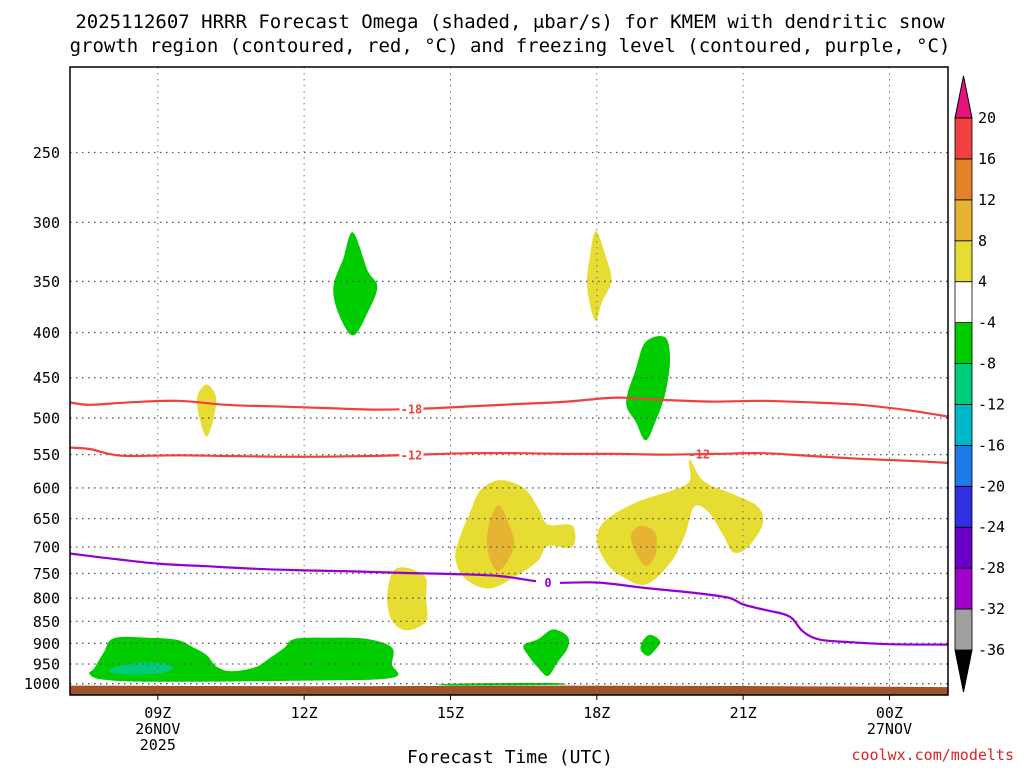  Describe the element at coordinates (991, 404) in the screenshot. I see `colorbar-label--12: -12` at that location.